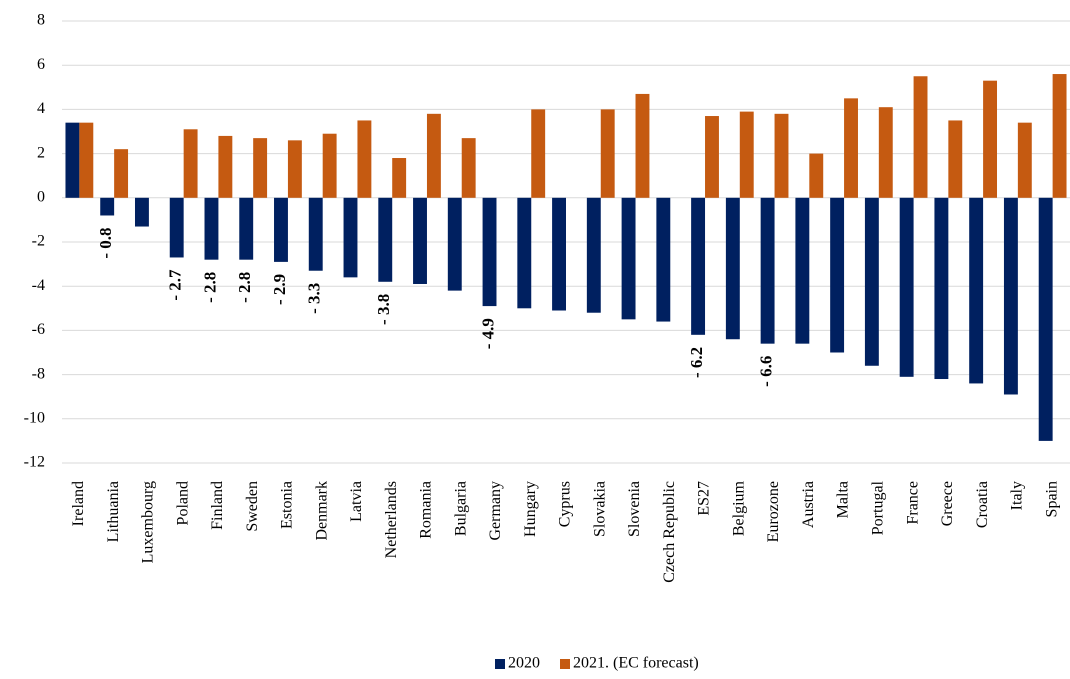 This screenshot has width=1070, height=679. What do you see at coordinates (524, 663) in the screenshot?
I see `legend-label: 2020` at bounding box center [524, 663].